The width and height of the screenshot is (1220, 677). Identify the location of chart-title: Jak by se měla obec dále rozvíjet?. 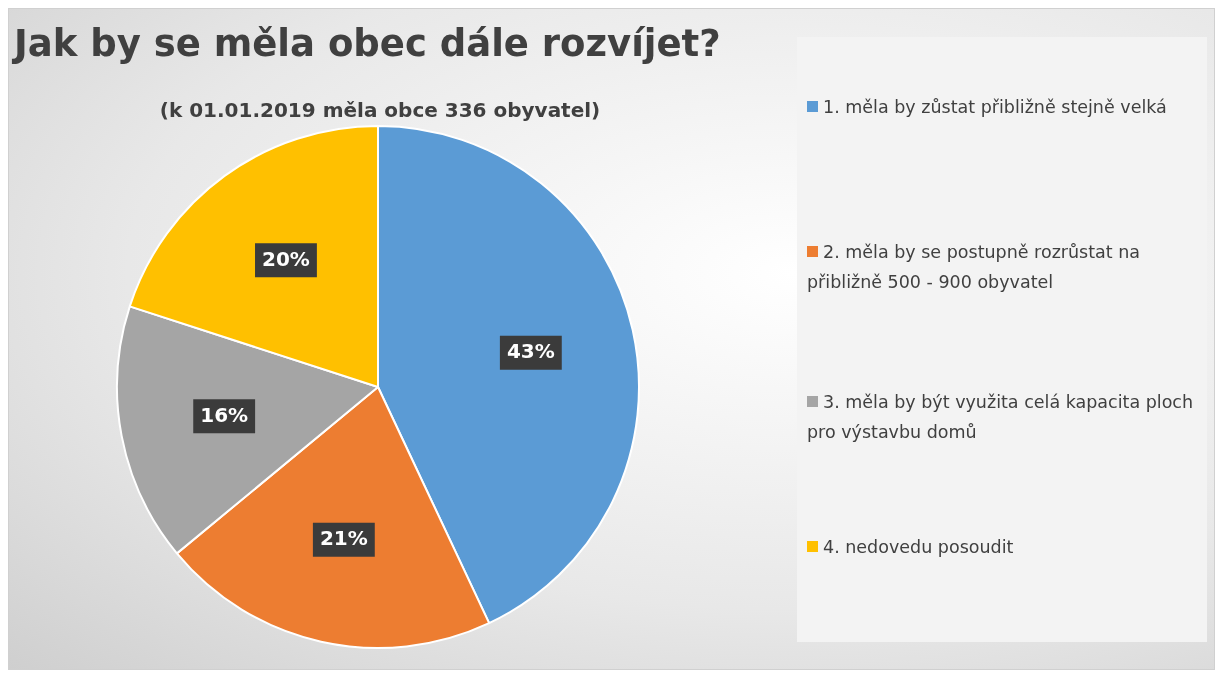
(367, 43).